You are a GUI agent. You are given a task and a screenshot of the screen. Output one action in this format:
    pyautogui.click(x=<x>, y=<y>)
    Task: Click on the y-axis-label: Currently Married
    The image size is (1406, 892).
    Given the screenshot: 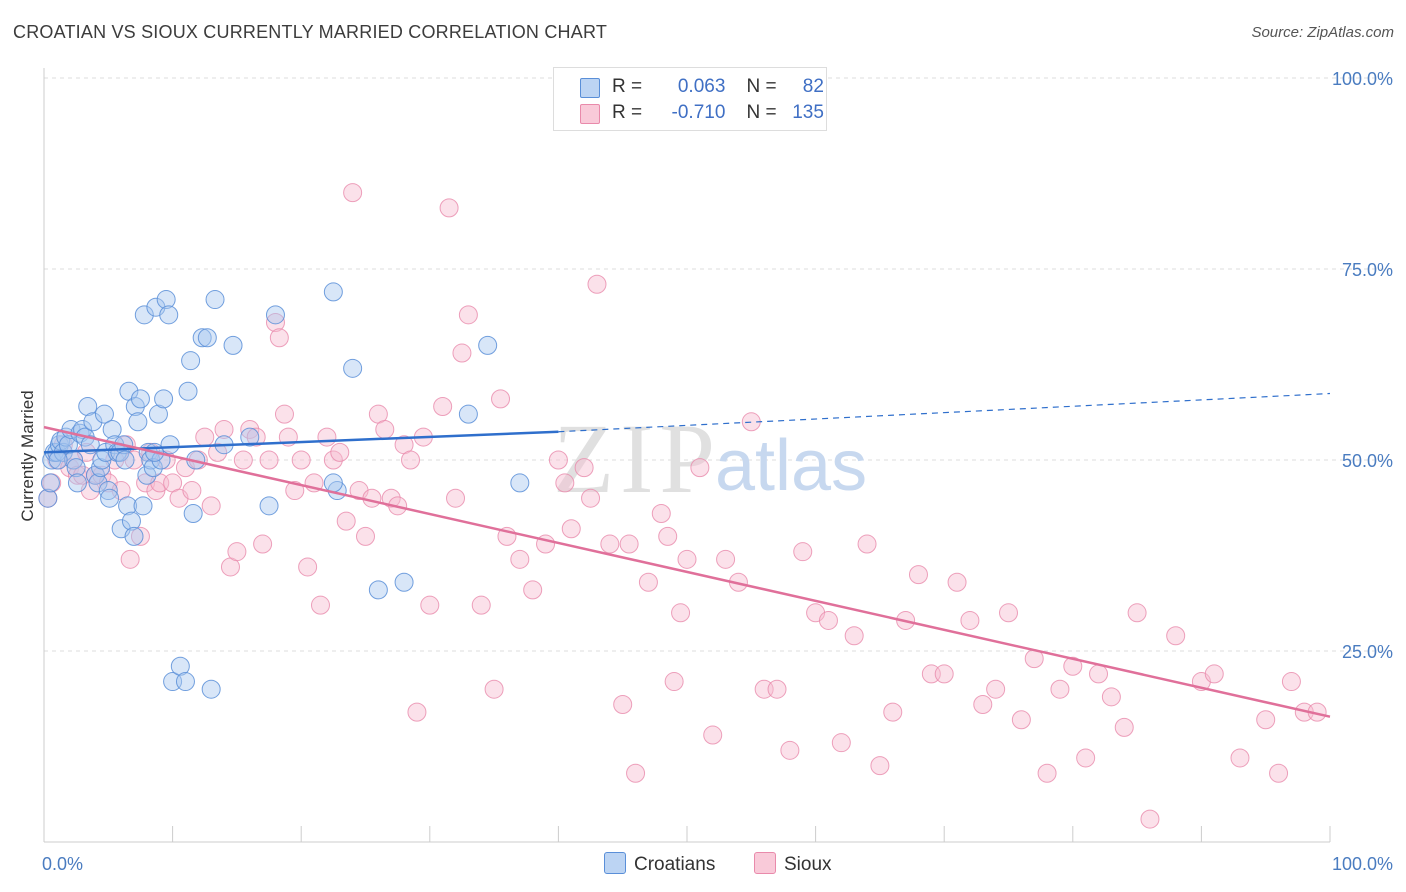 What is the action you would take?
    pyautogui.click(x=27, y=455)
    